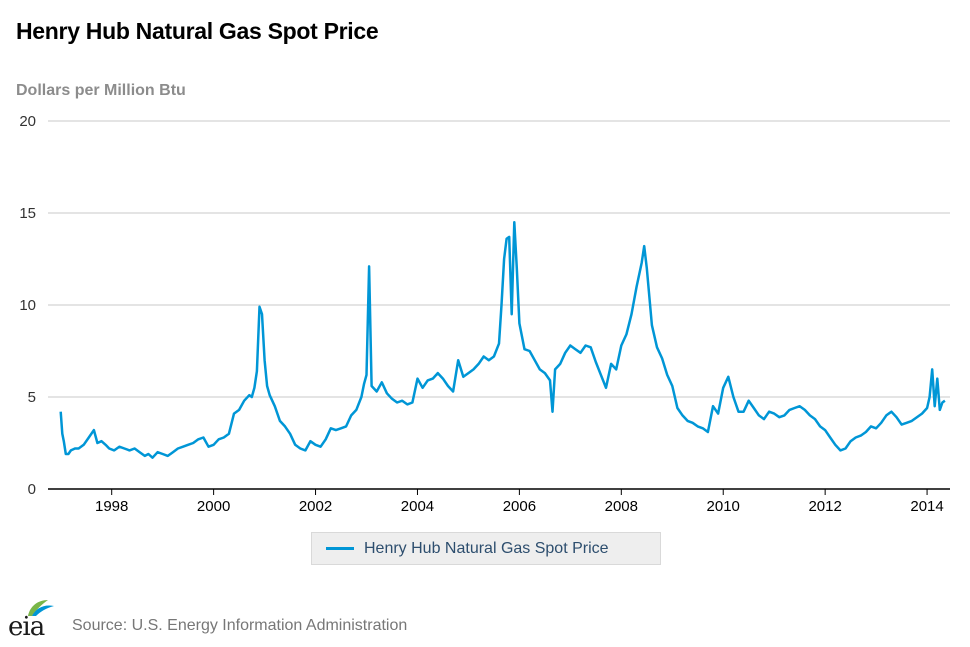  I want to click on y-tick-label: 0, so click(32, 489).